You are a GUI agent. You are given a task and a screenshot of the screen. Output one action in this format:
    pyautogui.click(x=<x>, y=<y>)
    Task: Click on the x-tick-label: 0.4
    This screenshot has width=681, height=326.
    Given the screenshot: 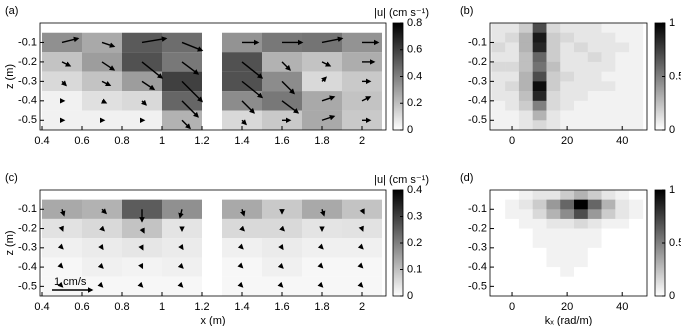 What is the action you would take?
    pyautogui.click(x=41, y=307)
    